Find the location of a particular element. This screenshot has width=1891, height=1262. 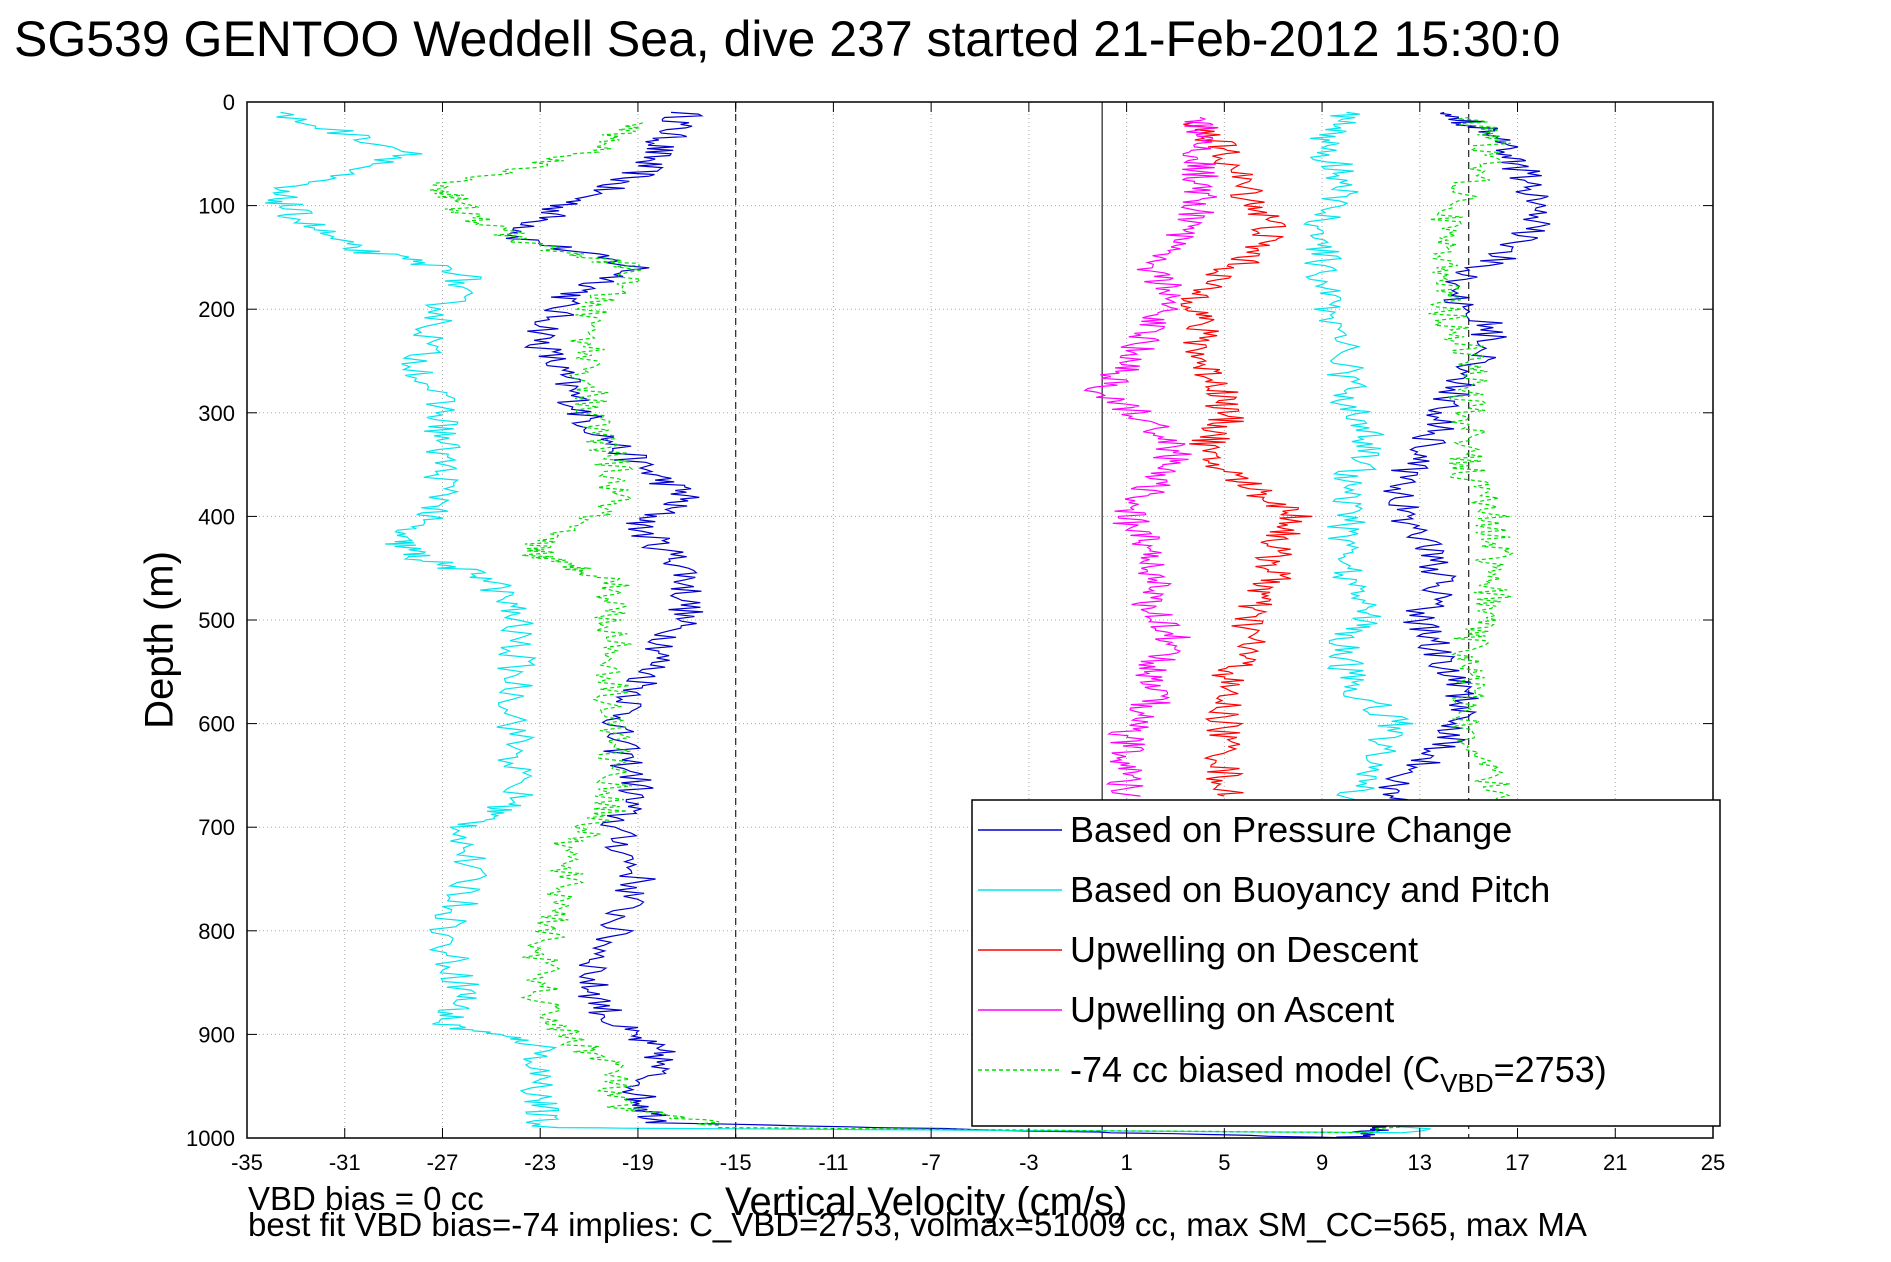

legend-label: -74 cc biased model (CVBD=2753) is located at coordinates (1338, 1073).